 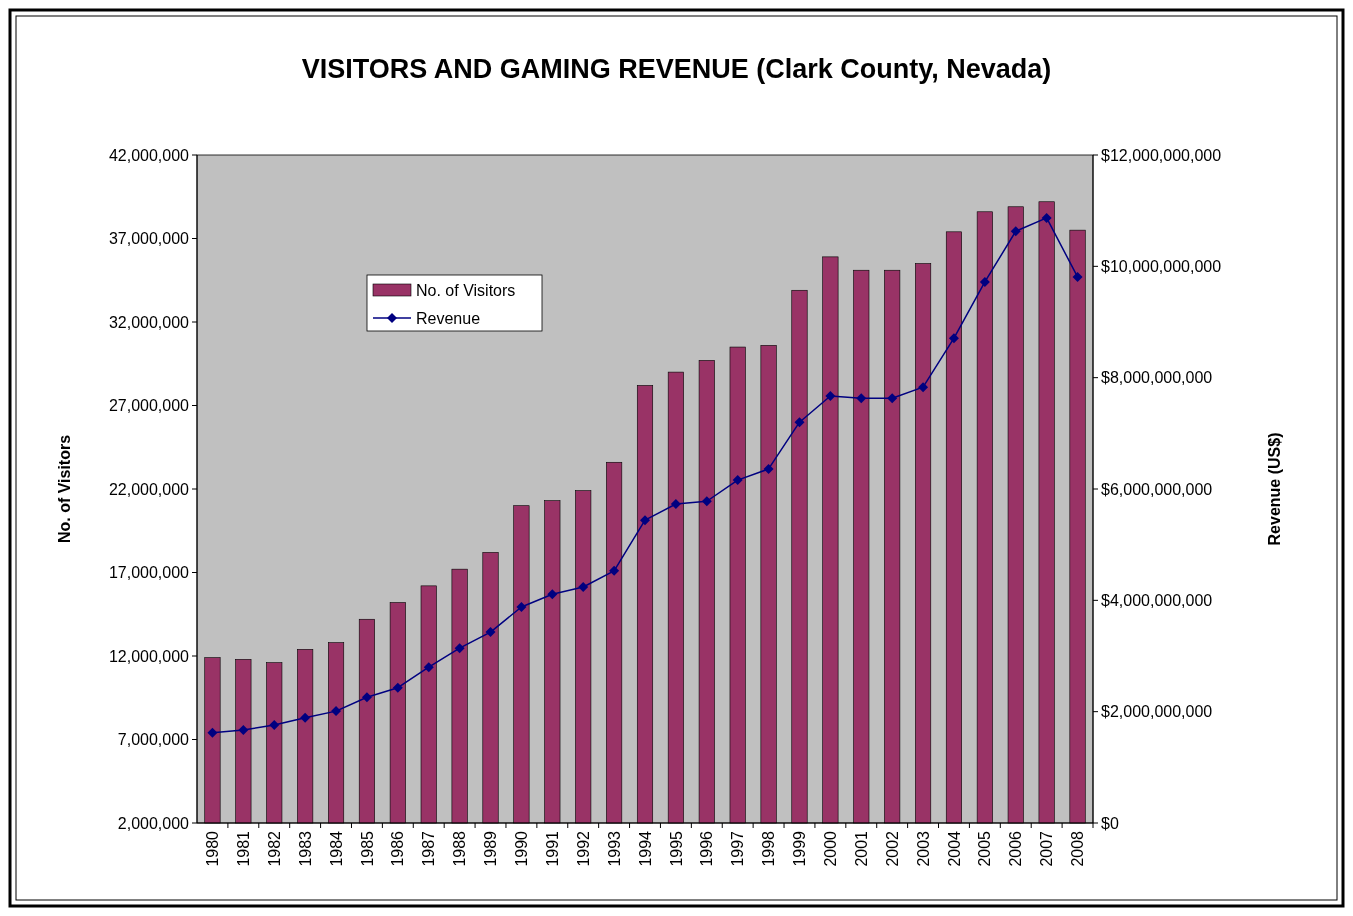 What do you see at coordinates (830, 848) in the screenshot?
I see `x-tick-label: 2000` at bounding box center [830, 848].